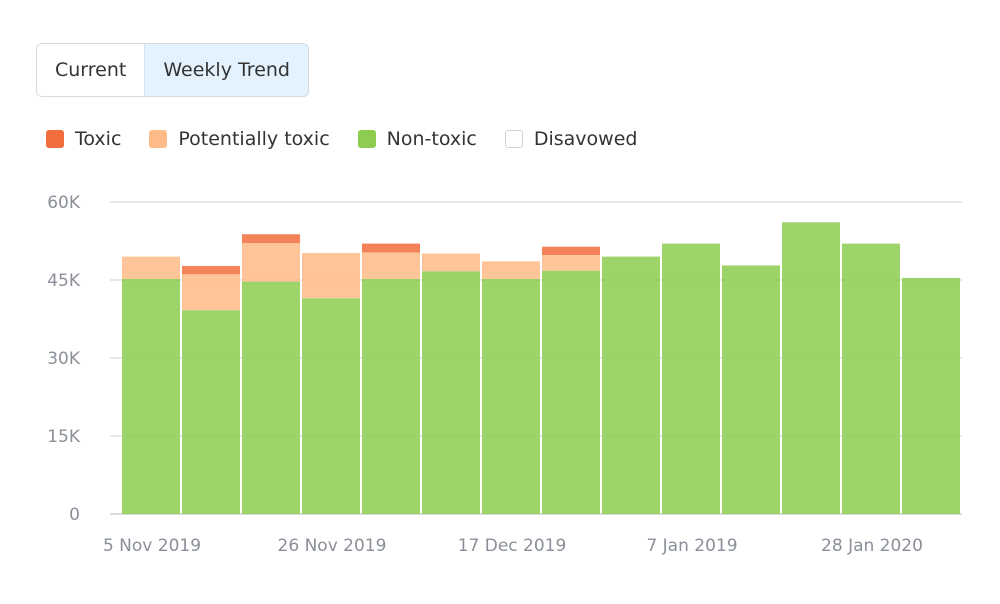 The height and width of the screenshot is (604, 1000). I want to click on legend-swatch-non-toxic, so click(366, 139).